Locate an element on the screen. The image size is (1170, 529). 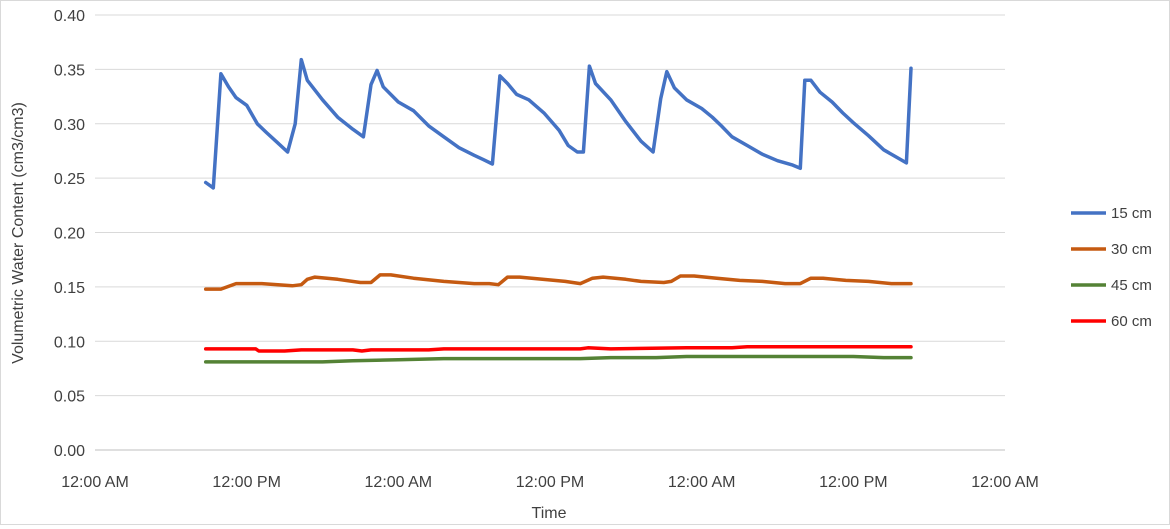
y-tick-label: 0.25 is located at coordinates (69, 179).